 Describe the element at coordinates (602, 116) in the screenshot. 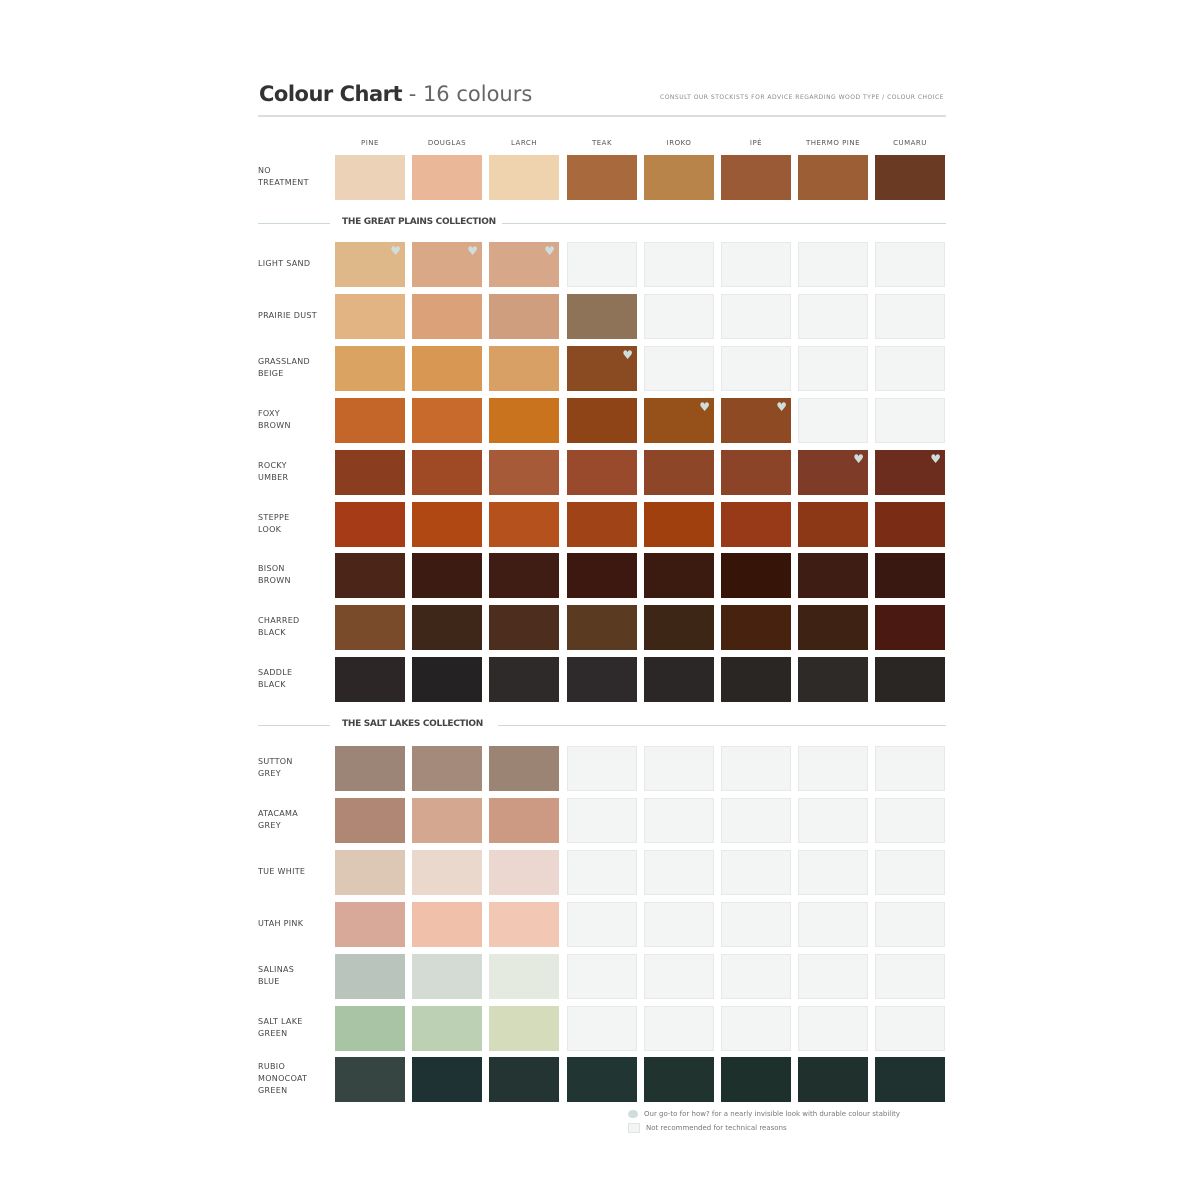

I see `header-divider` at that location.